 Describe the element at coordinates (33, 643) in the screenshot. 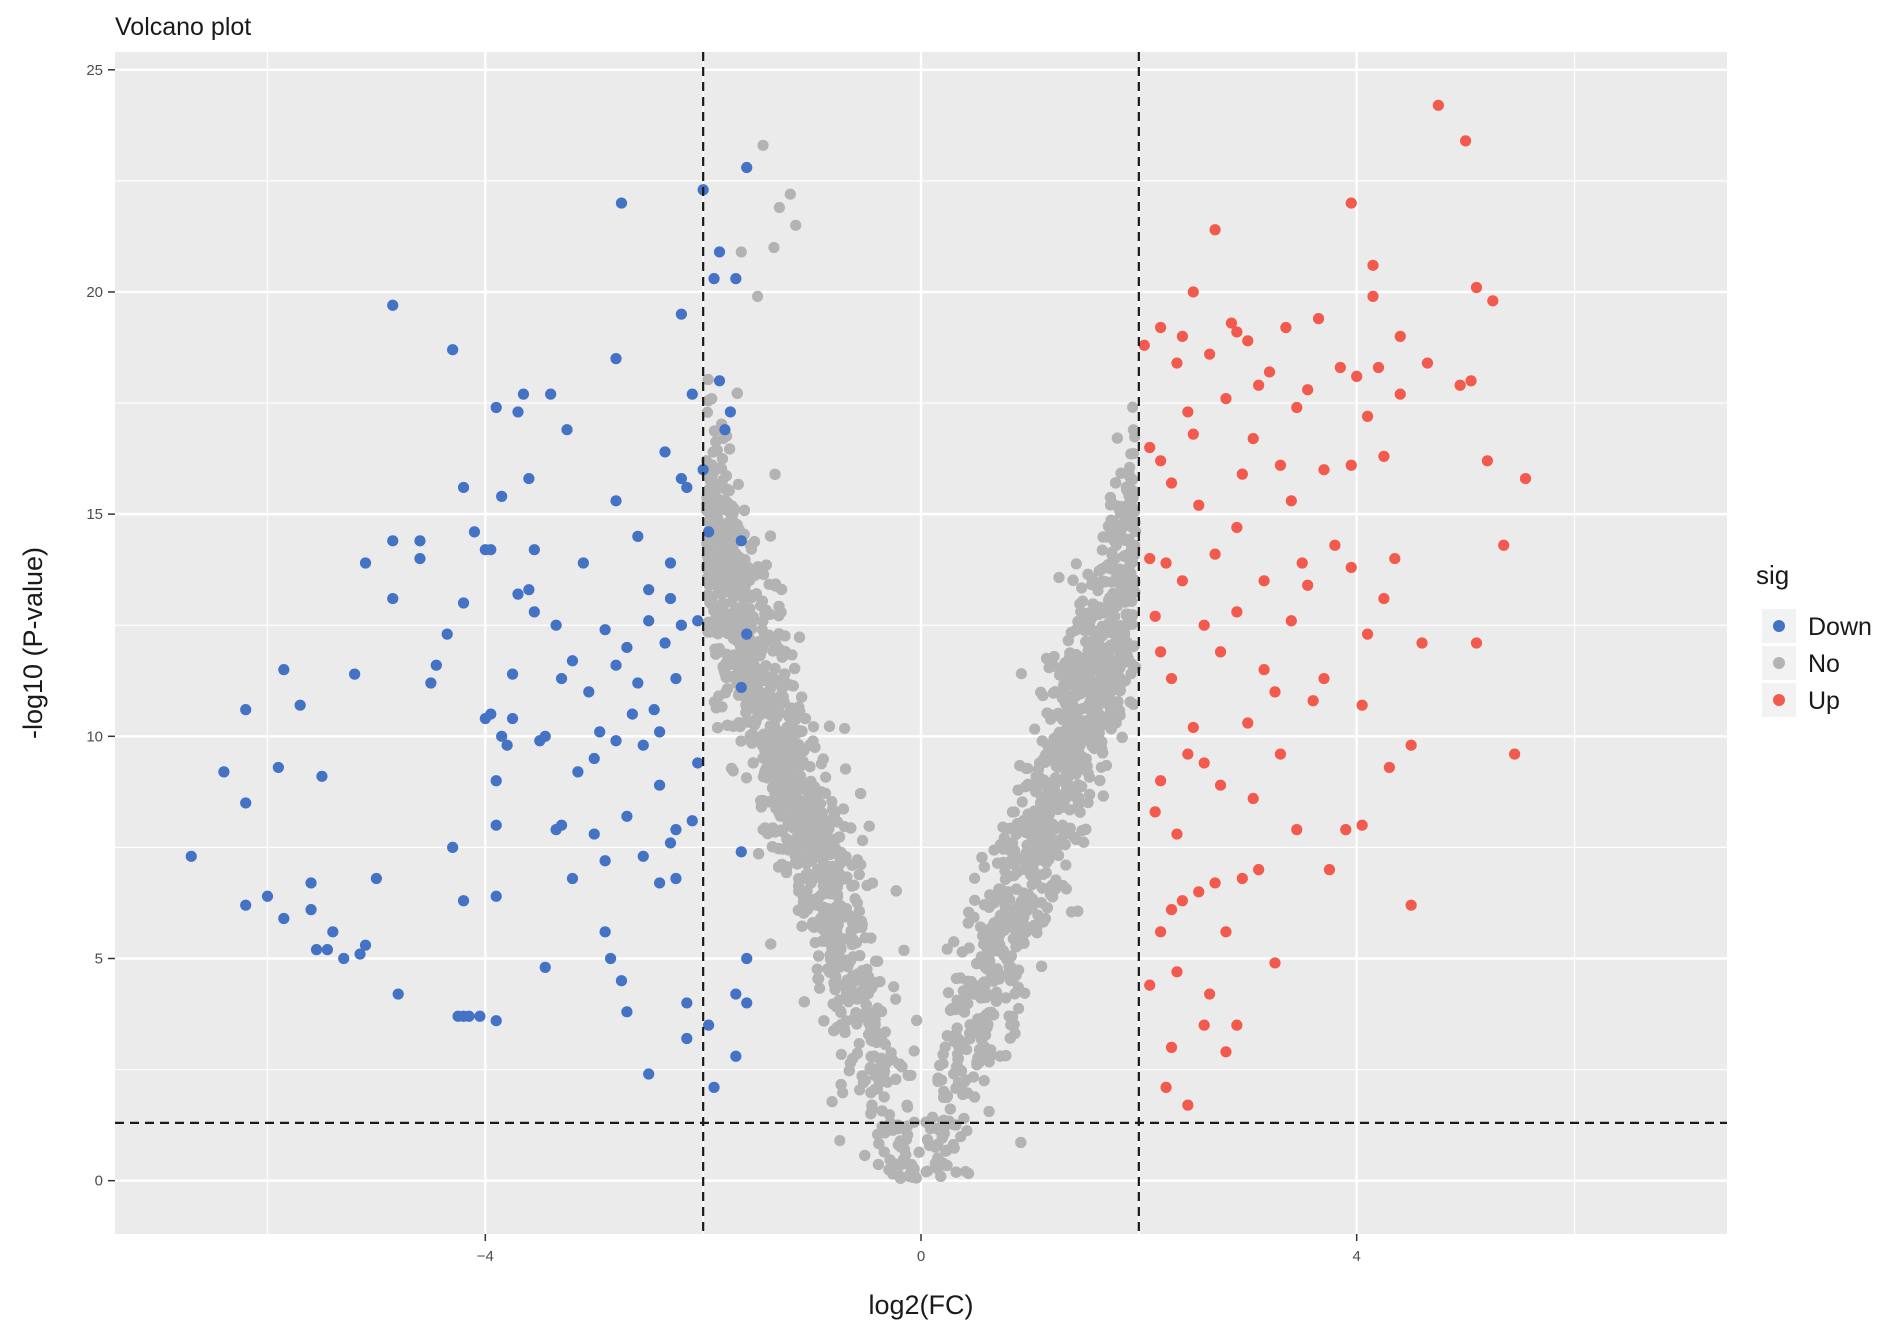

I see `y-axis-title: -log10 (P-value)` at that location.